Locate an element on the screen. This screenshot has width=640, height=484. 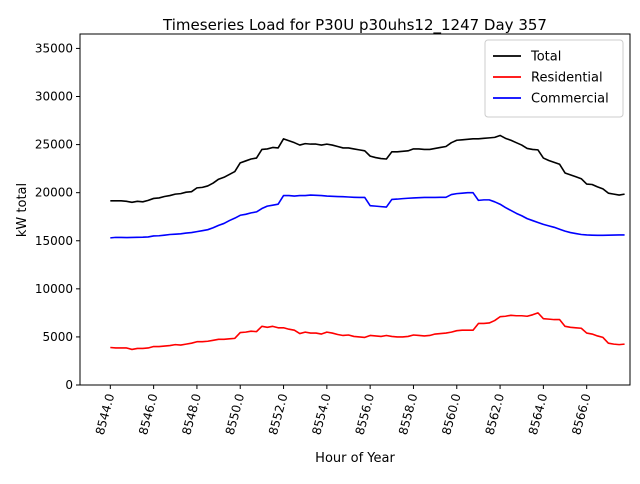
y-tick-label: 10000 is located at coordinates (54, 289).